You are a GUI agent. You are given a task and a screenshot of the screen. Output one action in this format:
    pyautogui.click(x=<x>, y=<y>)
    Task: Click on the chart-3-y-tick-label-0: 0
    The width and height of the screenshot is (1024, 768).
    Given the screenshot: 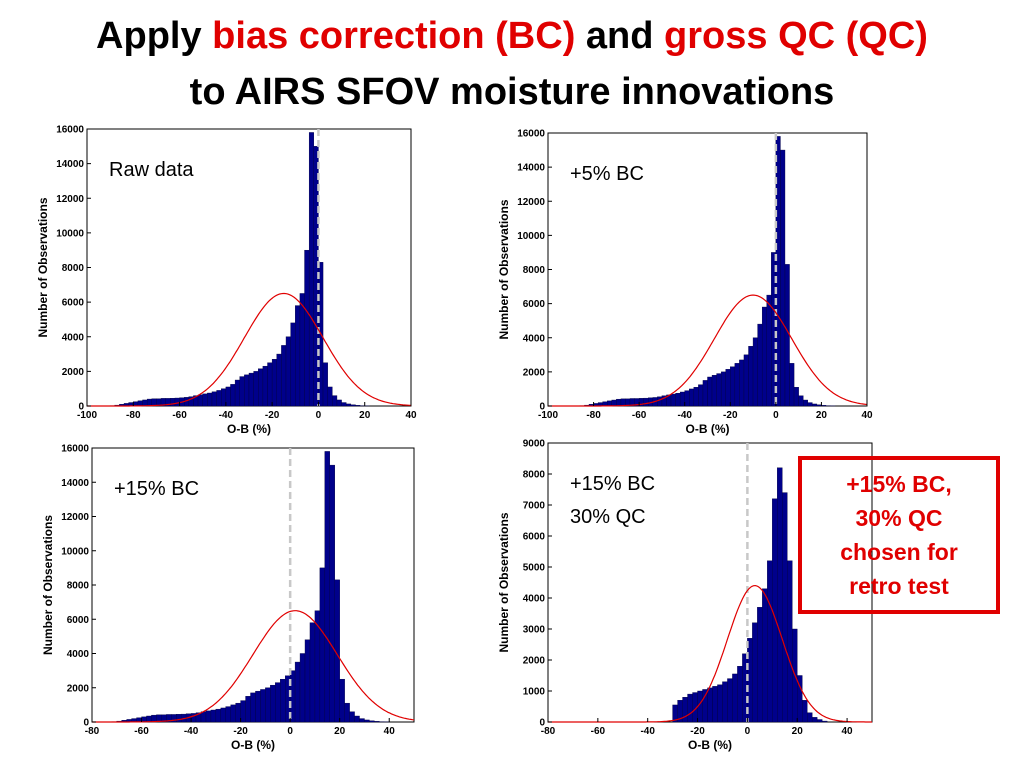 What is the action you would take?
    pyautogui.click(x=542, y=723)
    